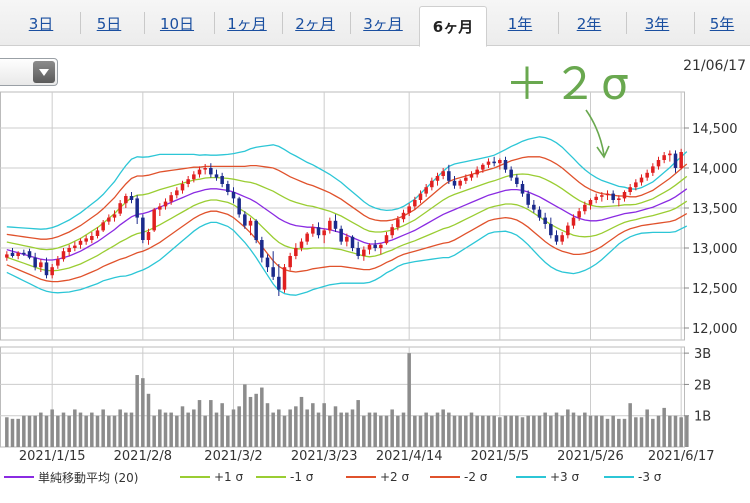  What do you see at coordinates (315, 23) in the screenshot?
I see `tab-2m: 2ヶ月` at bounding box center [315, 23].